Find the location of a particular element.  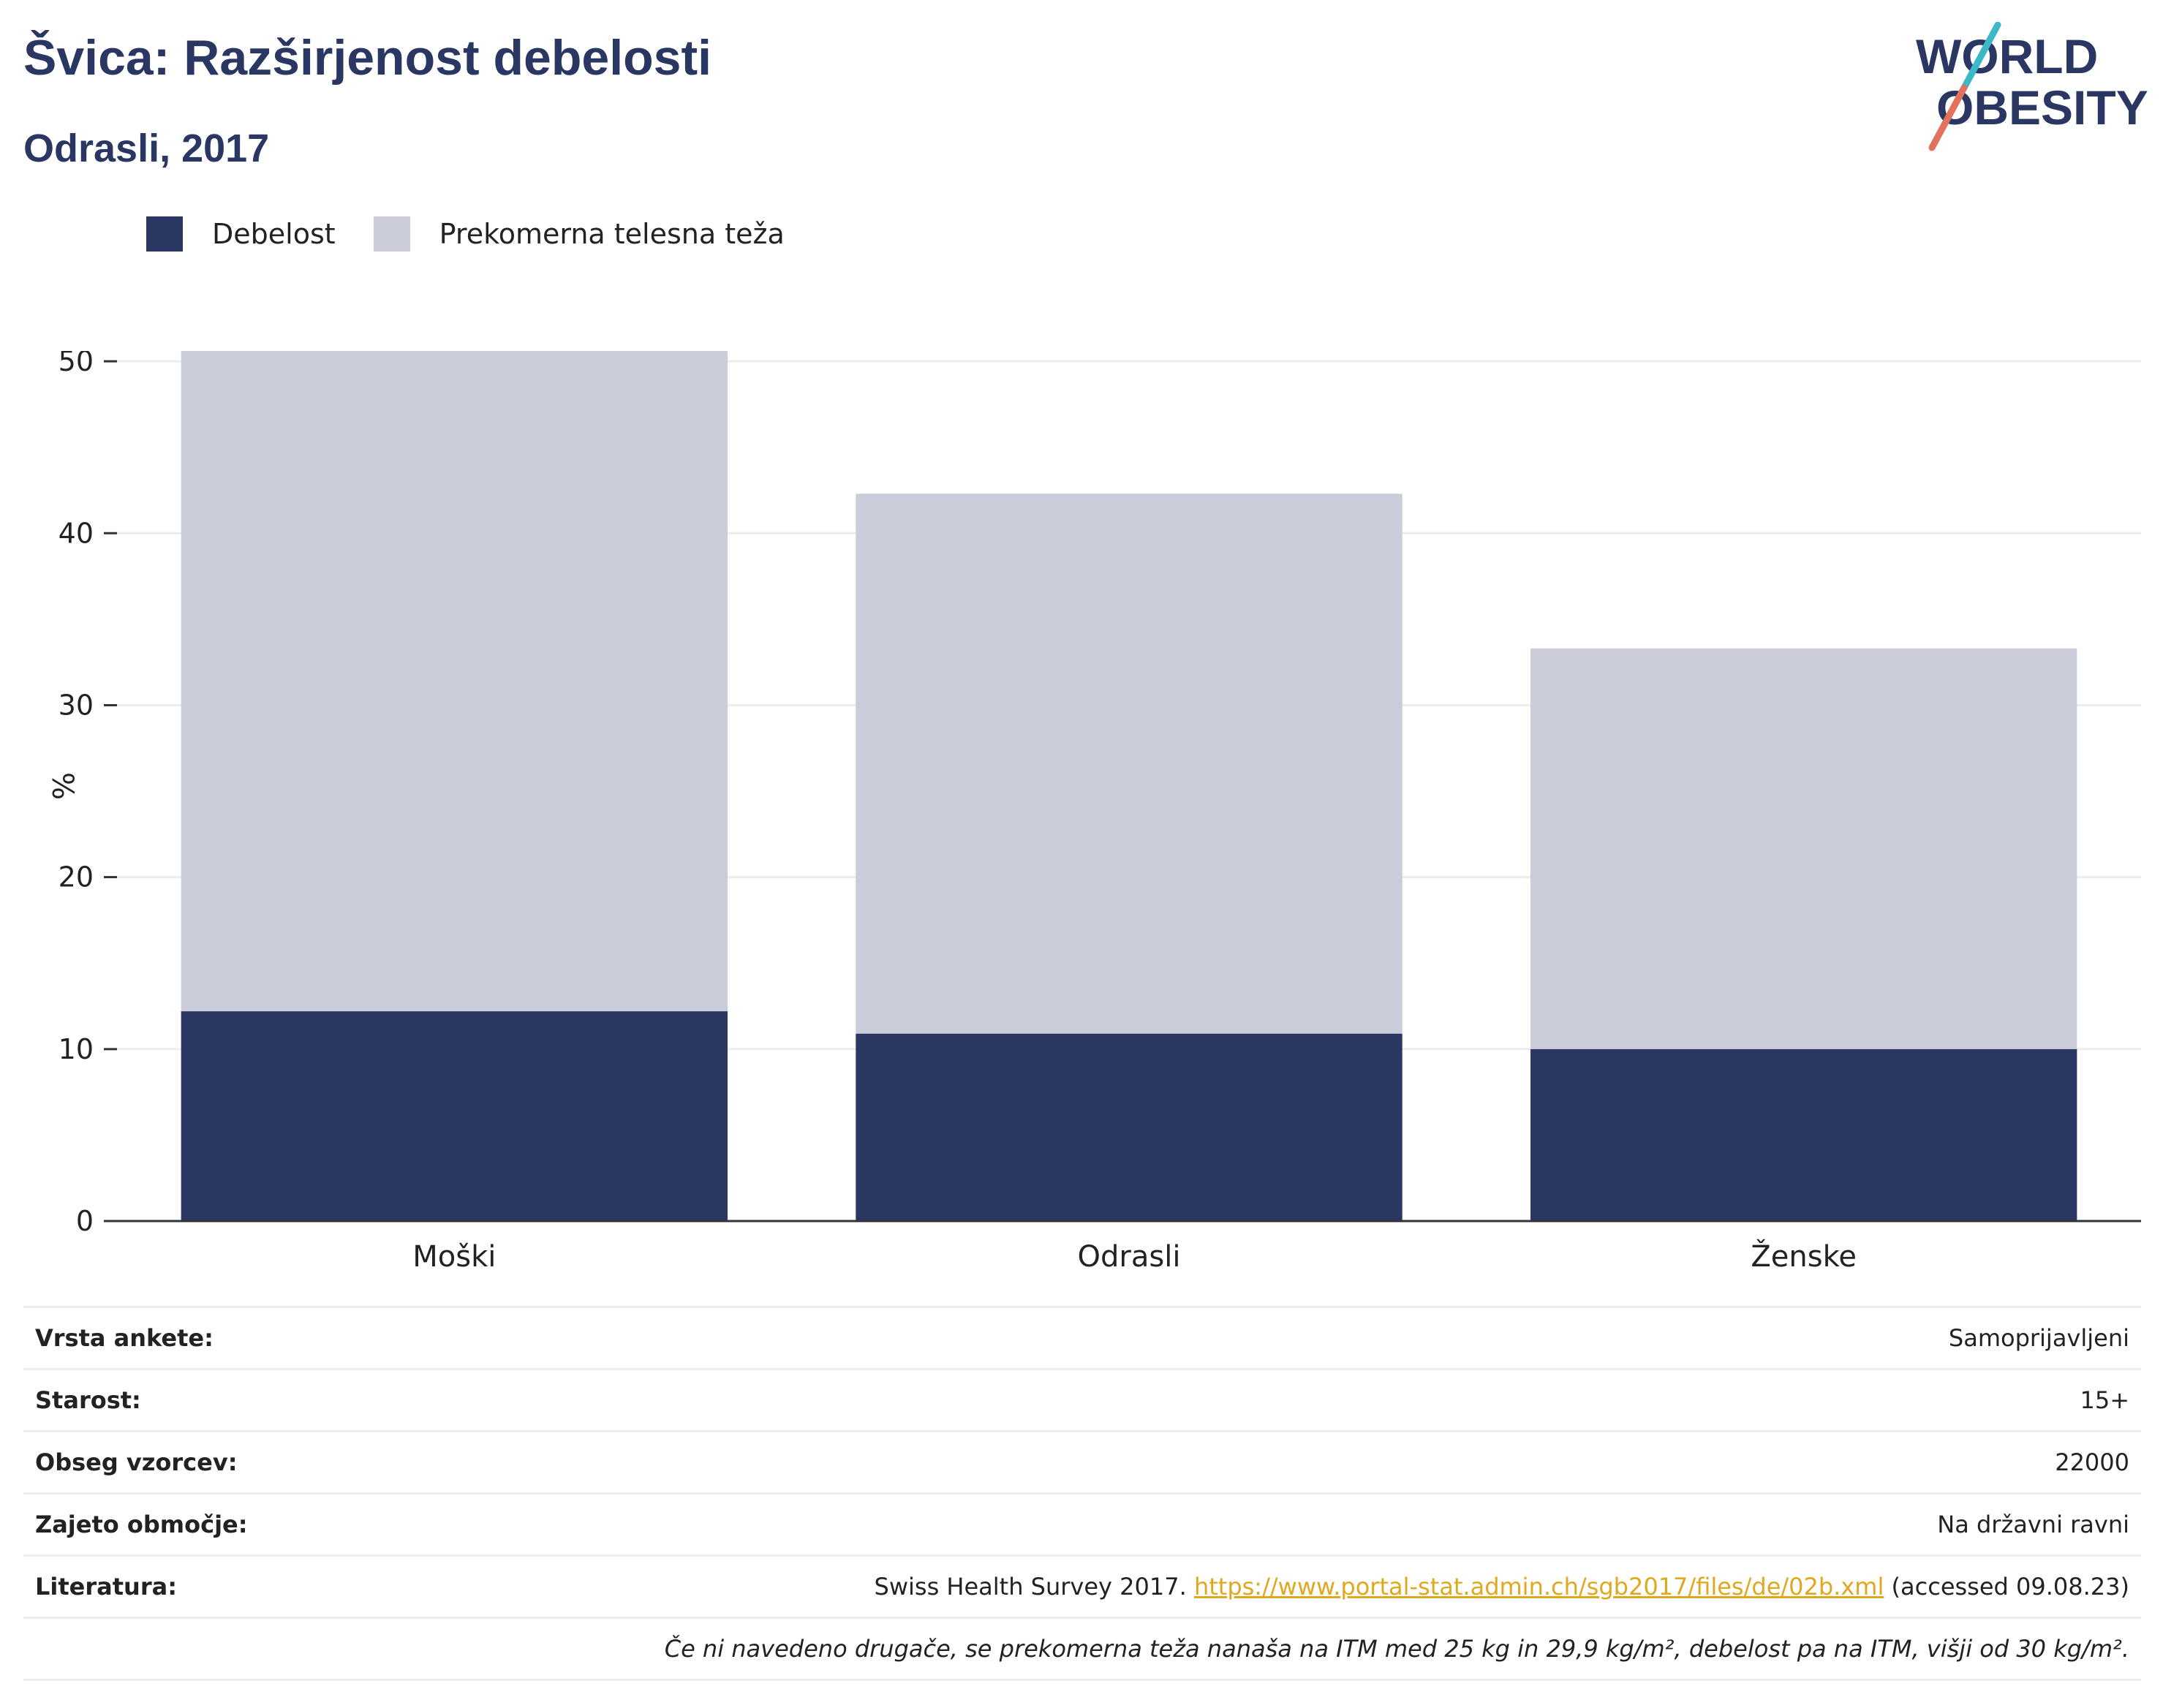

info-row: Vrsta ankete: Samoprijavljeni is located at coordinates (1082, 1337).